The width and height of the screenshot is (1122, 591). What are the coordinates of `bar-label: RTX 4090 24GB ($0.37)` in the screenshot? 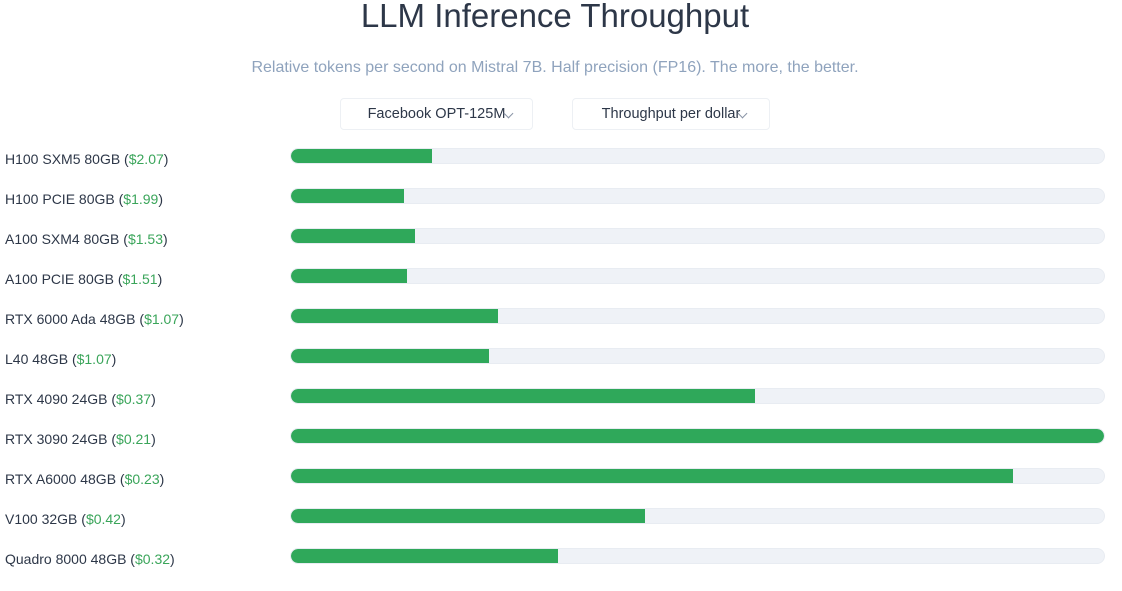 It's located at (80, 399).